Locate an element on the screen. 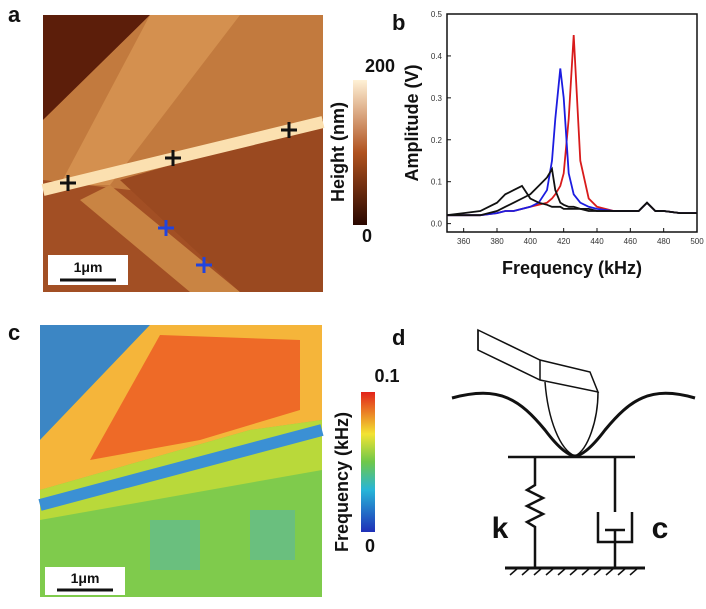  x-axis-label: Frequency (kHz) is located at coordinates (572, 268).